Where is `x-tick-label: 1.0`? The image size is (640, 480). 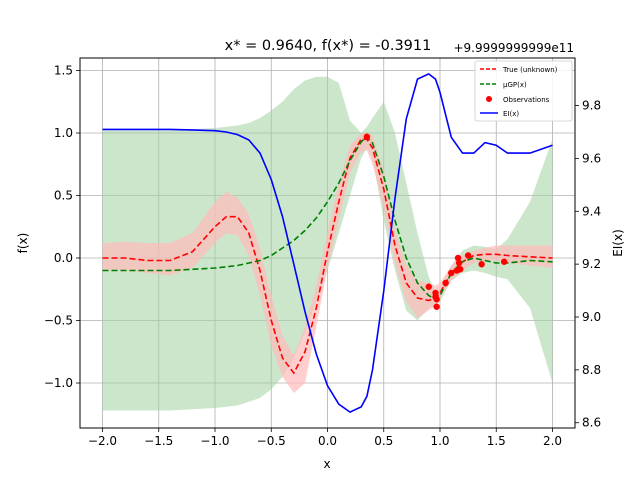
x-tick-label: 1.0 is located at coordinates (439, 441).